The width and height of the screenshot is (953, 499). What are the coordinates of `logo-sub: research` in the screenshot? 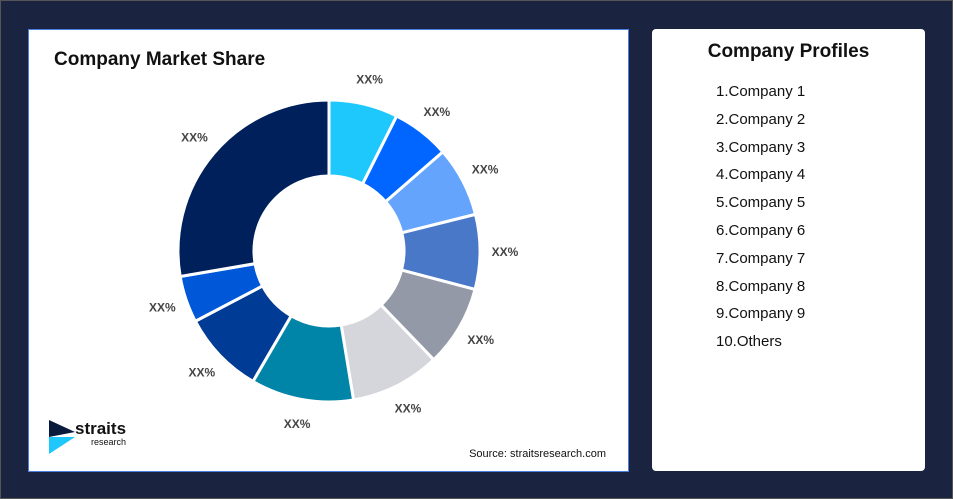 It's located at (109, 442).